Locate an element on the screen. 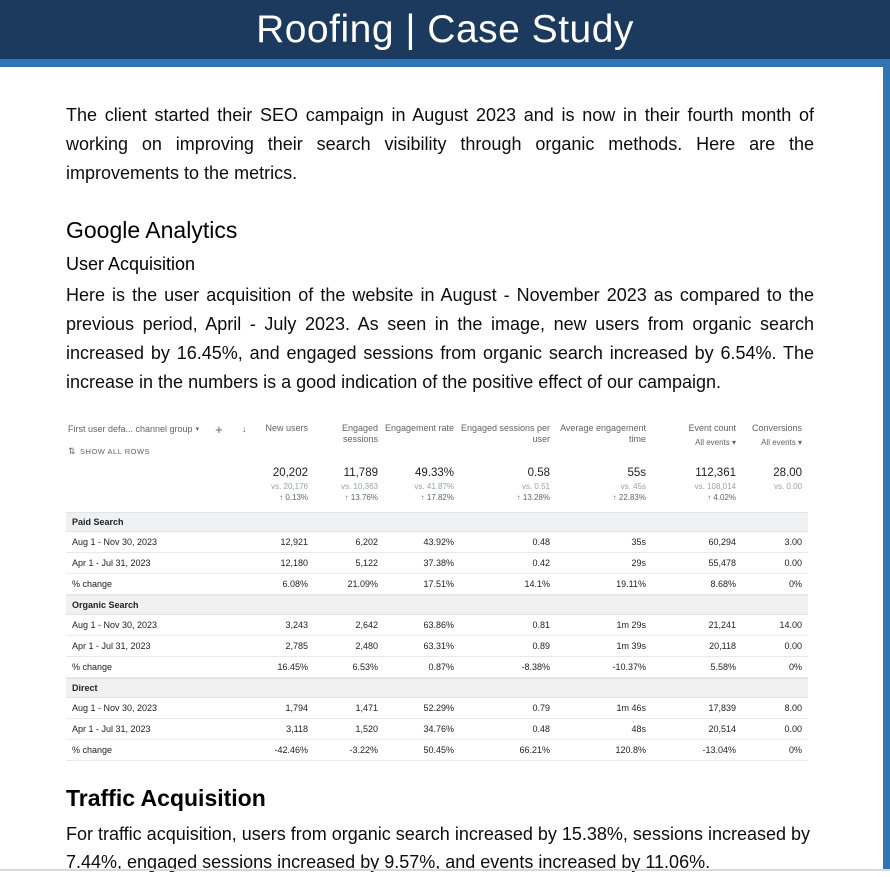  column-header: Event count All events ▾ is located at coordinates (697, 433).